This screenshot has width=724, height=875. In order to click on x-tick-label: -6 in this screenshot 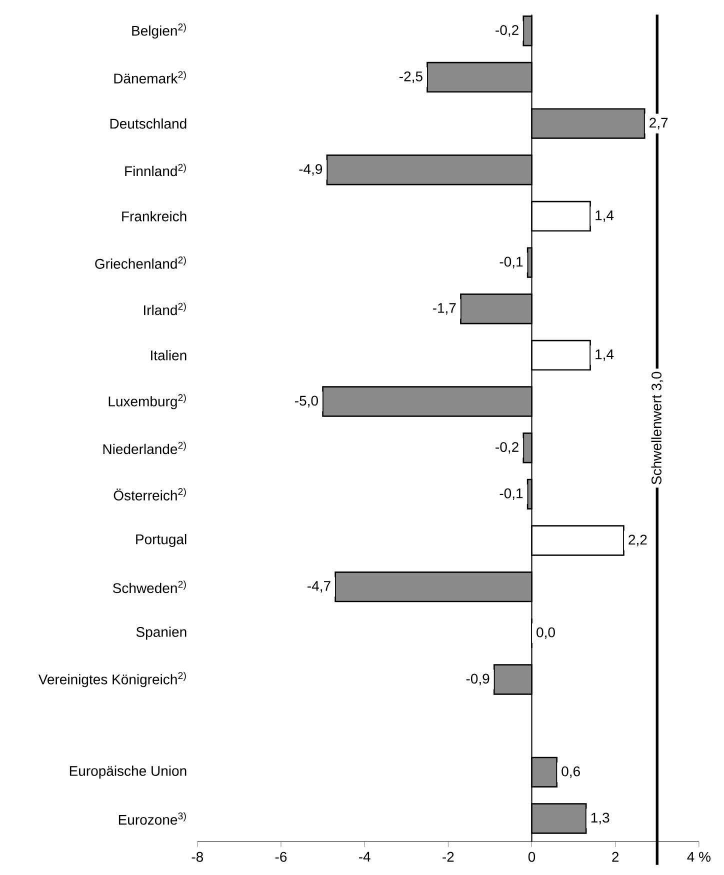, I will do `click(280, 857)`.